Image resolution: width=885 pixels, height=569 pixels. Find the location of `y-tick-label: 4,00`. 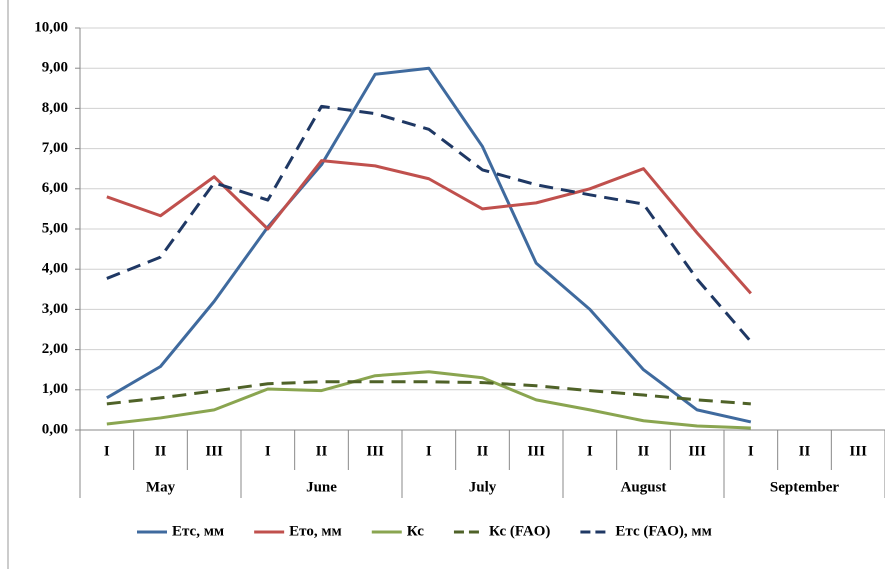

y-tick-label: 4,00 is located at coordinates (55, 269).